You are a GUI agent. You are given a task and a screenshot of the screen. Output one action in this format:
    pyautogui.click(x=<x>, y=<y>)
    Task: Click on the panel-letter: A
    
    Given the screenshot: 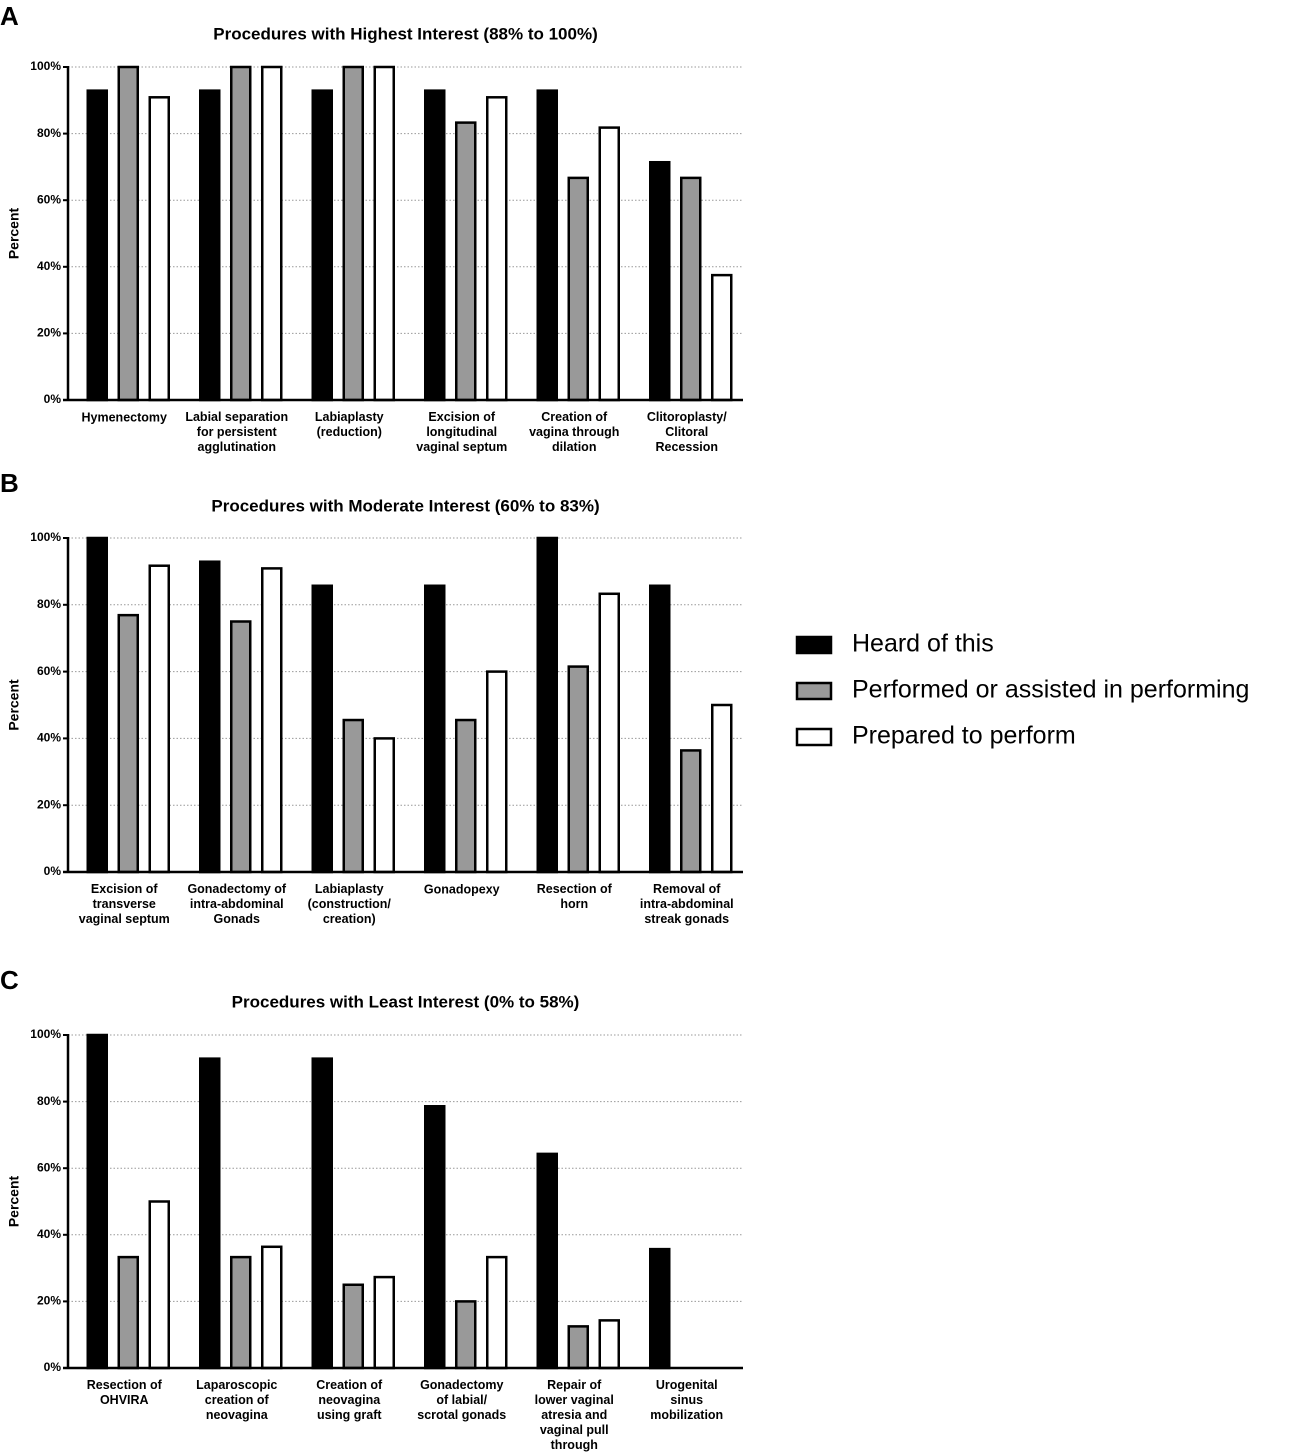 What is the action you would take?
    pyautogui.click(x=9, y=16)
    